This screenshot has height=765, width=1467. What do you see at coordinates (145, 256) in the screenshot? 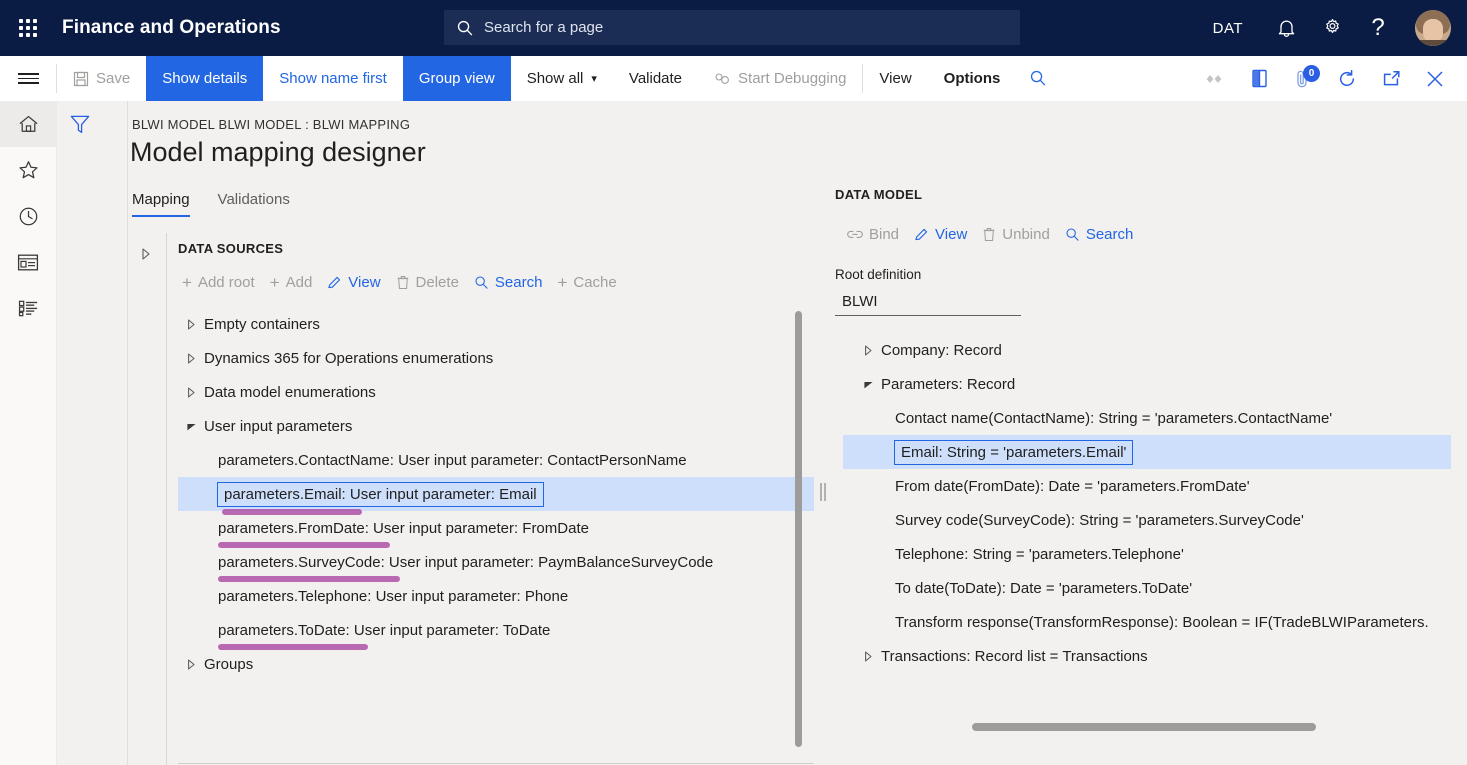
I see `data-sources-expand-toggle` at bounding box center [145, 256].